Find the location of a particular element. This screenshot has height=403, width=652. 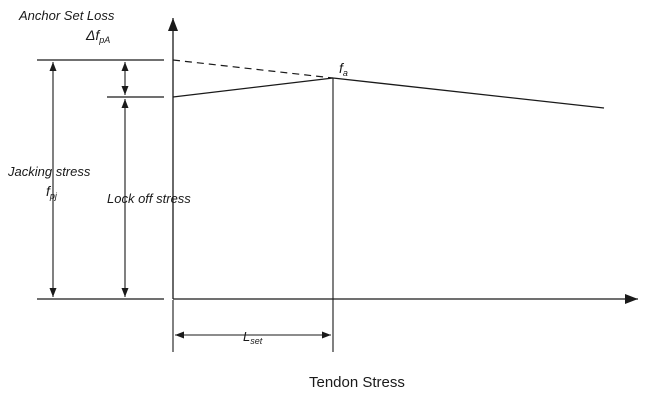

initial-stress-dashed-line is located at coordinates (253, 69).